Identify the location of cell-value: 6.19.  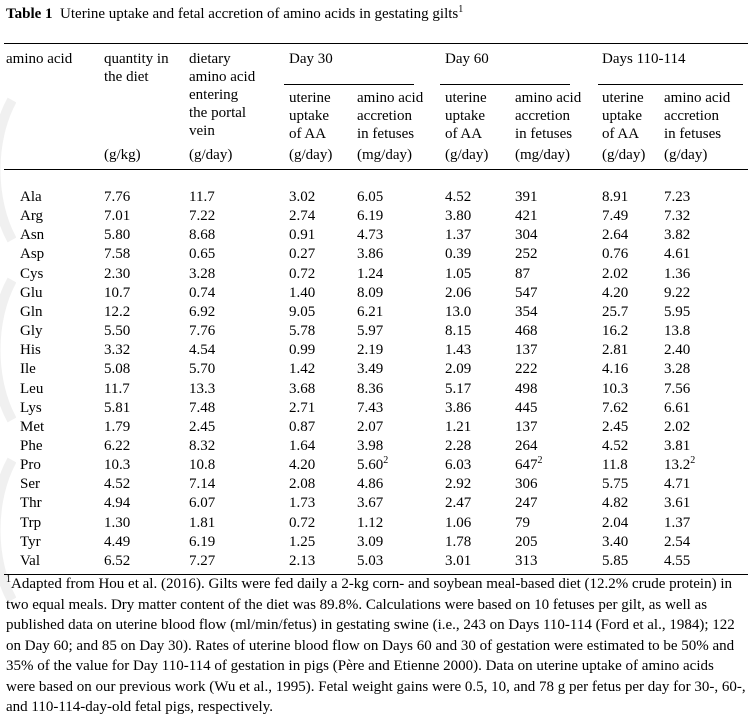
(202, 541).